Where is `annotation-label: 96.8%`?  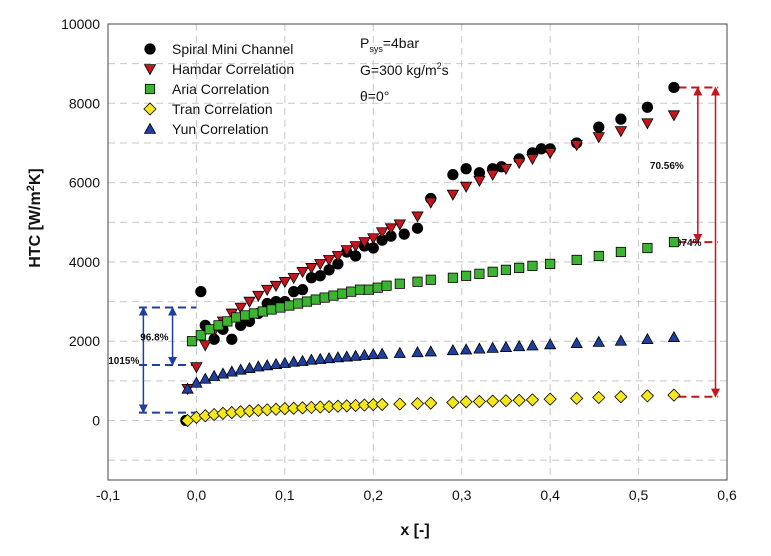
annotation-label: 96.8% is located at coordinates (154, 337).